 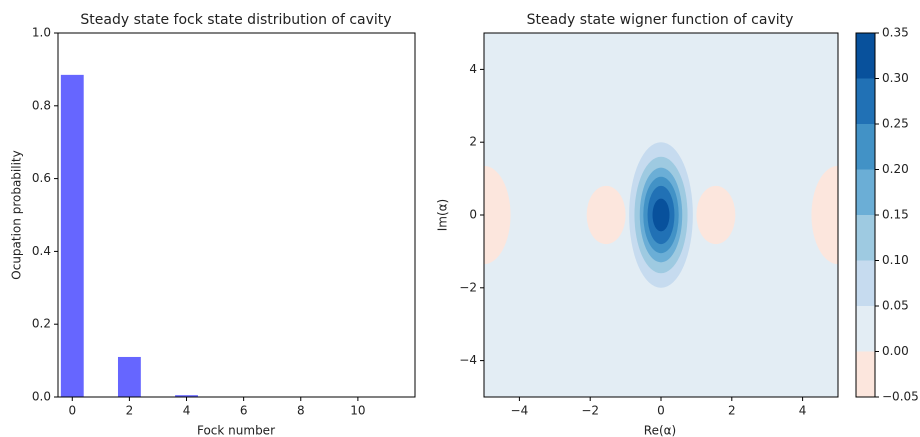 What do you see at coordinates (301, 411) in the screenshot?
I see `x-tick-label: 8` at bounding box center [301, 411].